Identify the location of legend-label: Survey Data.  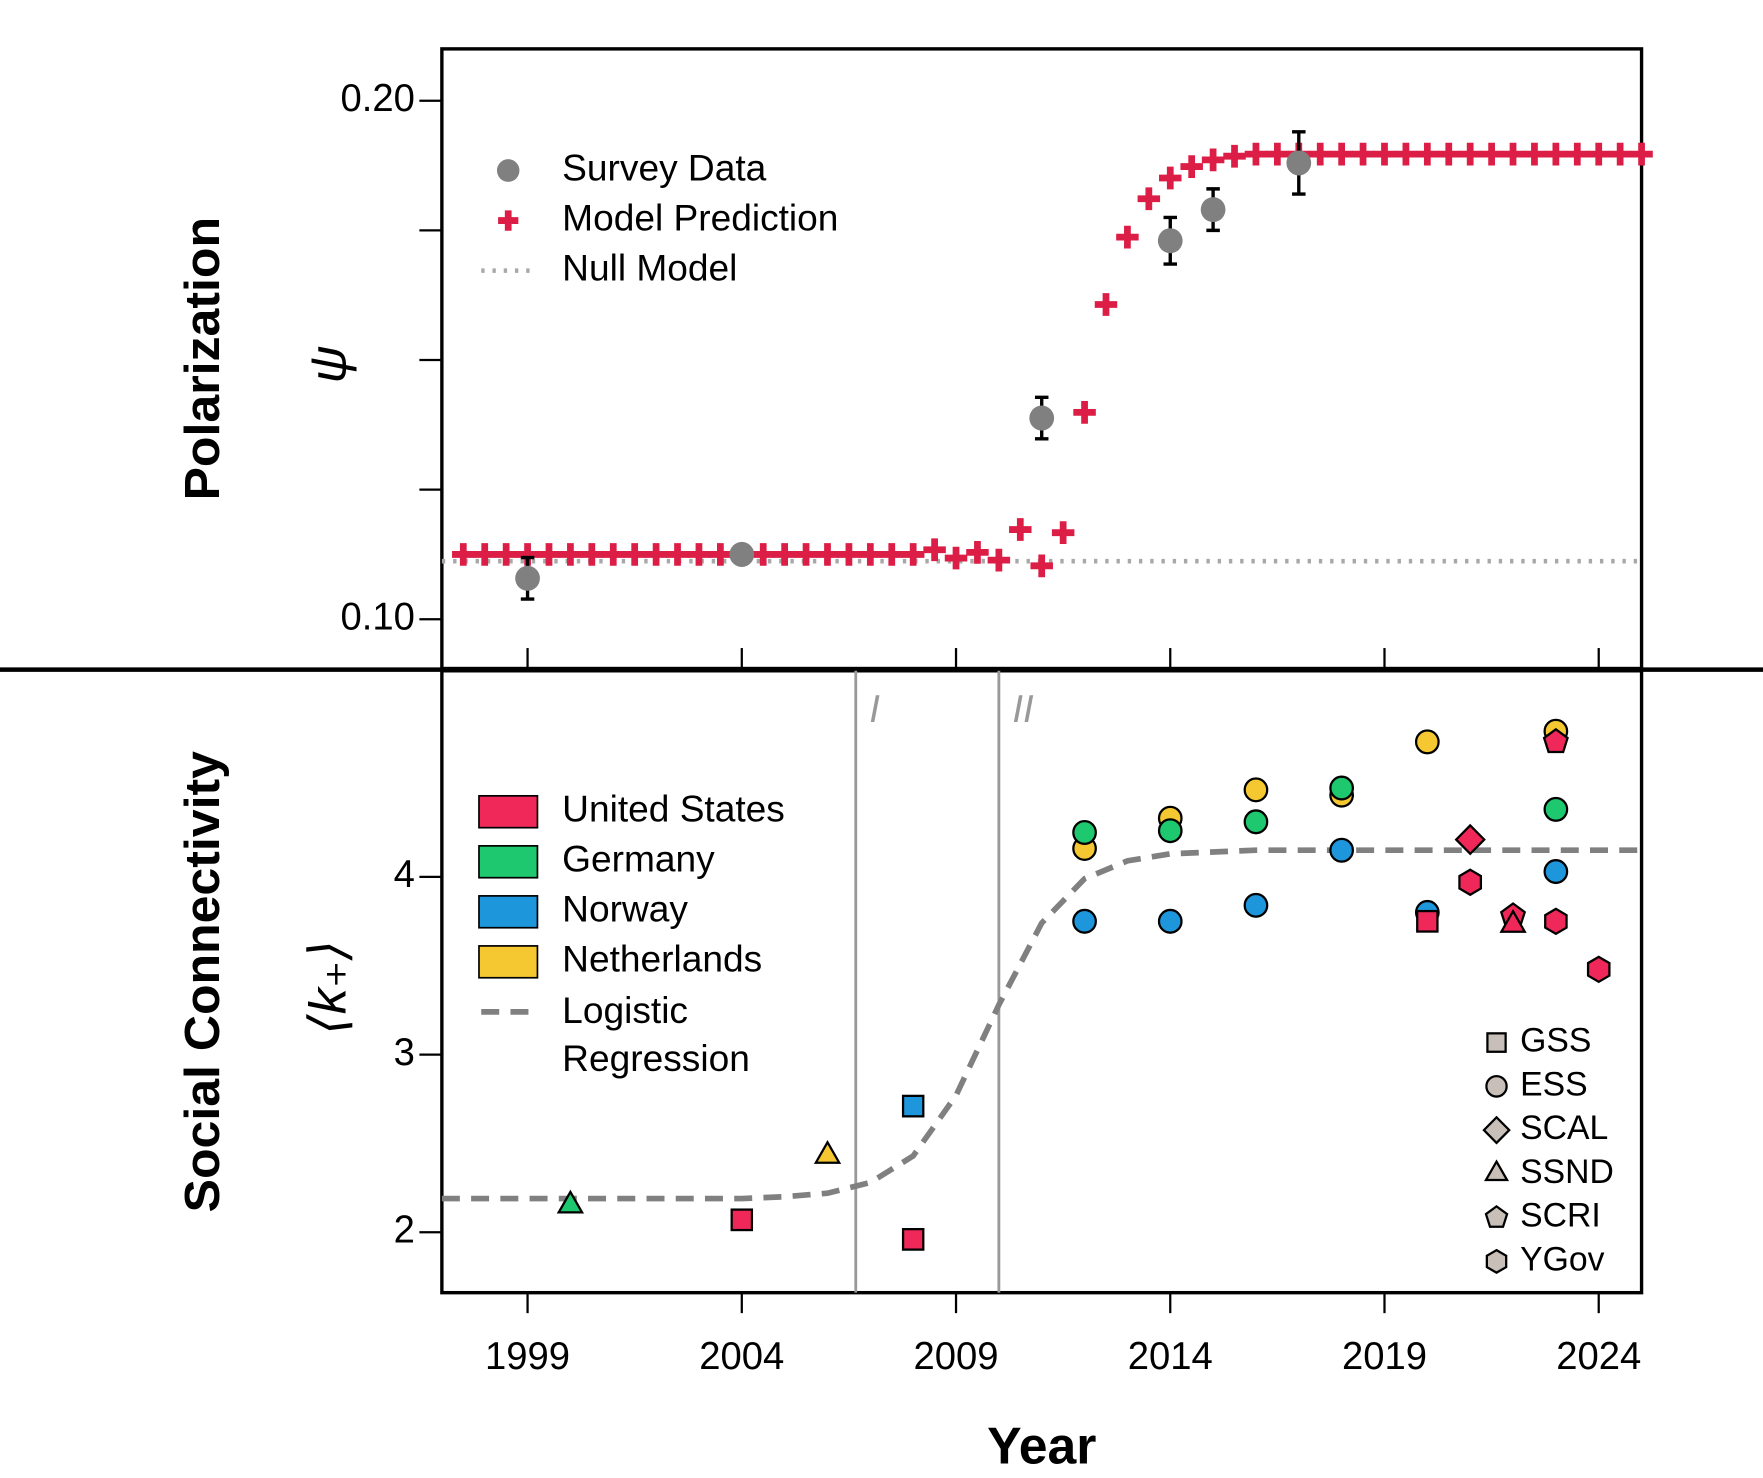
(664, 167).